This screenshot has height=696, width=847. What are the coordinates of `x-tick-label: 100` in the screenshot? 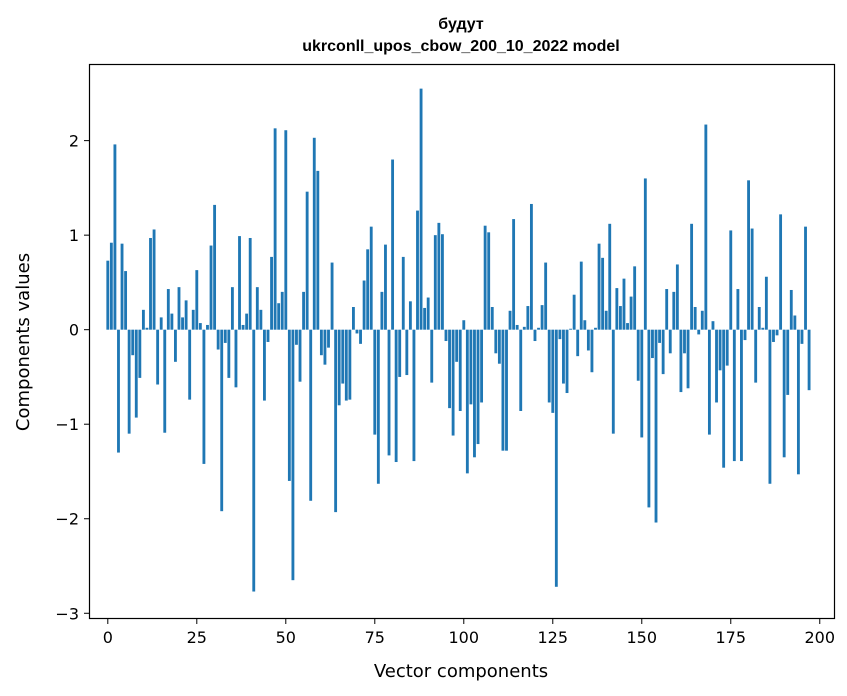 It's located at (464, 637).